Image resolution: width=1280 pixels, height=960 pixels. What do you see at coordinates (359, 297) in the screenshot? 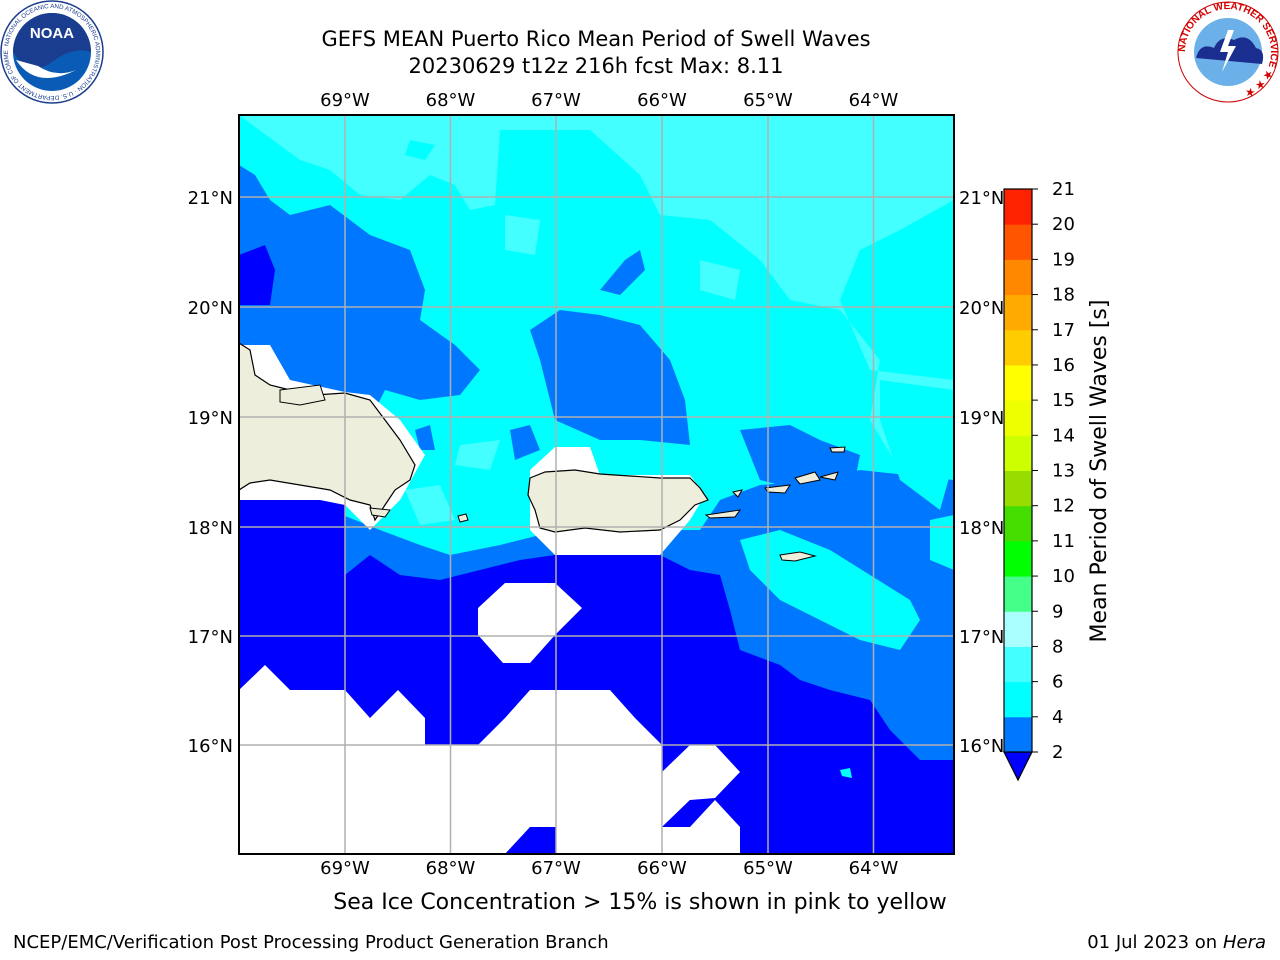
I see `contour-2-4-north` at bounding box center [359, 297].